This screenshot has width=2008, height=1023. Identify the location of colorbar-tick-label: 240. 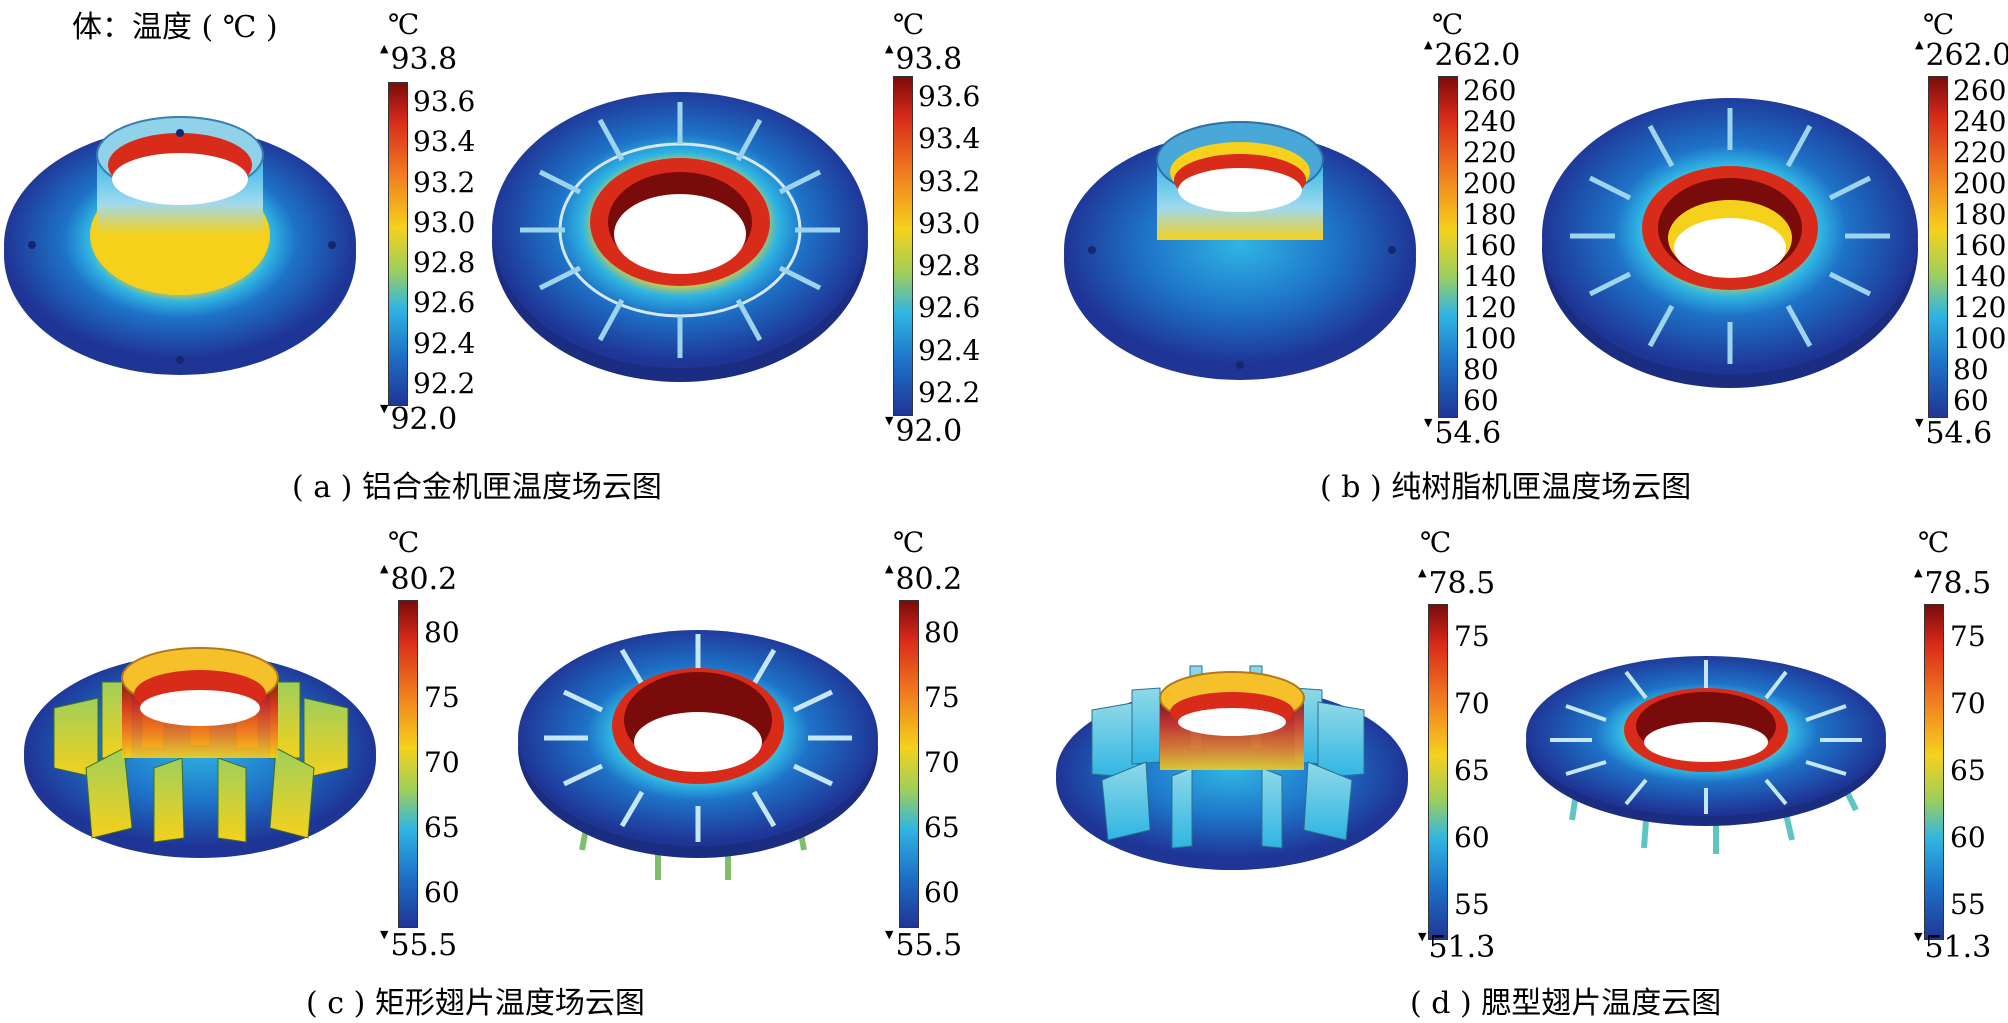
(1490, 122).